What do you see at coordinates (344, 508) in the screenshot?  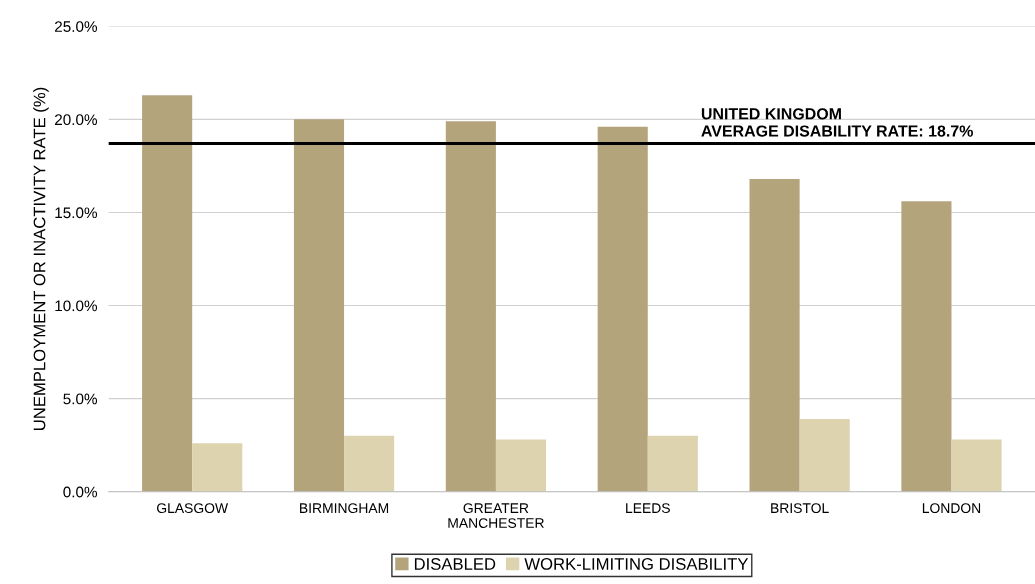 I see `x-tick-label: BIRMINGHAM` at bounding box center [344, 508].